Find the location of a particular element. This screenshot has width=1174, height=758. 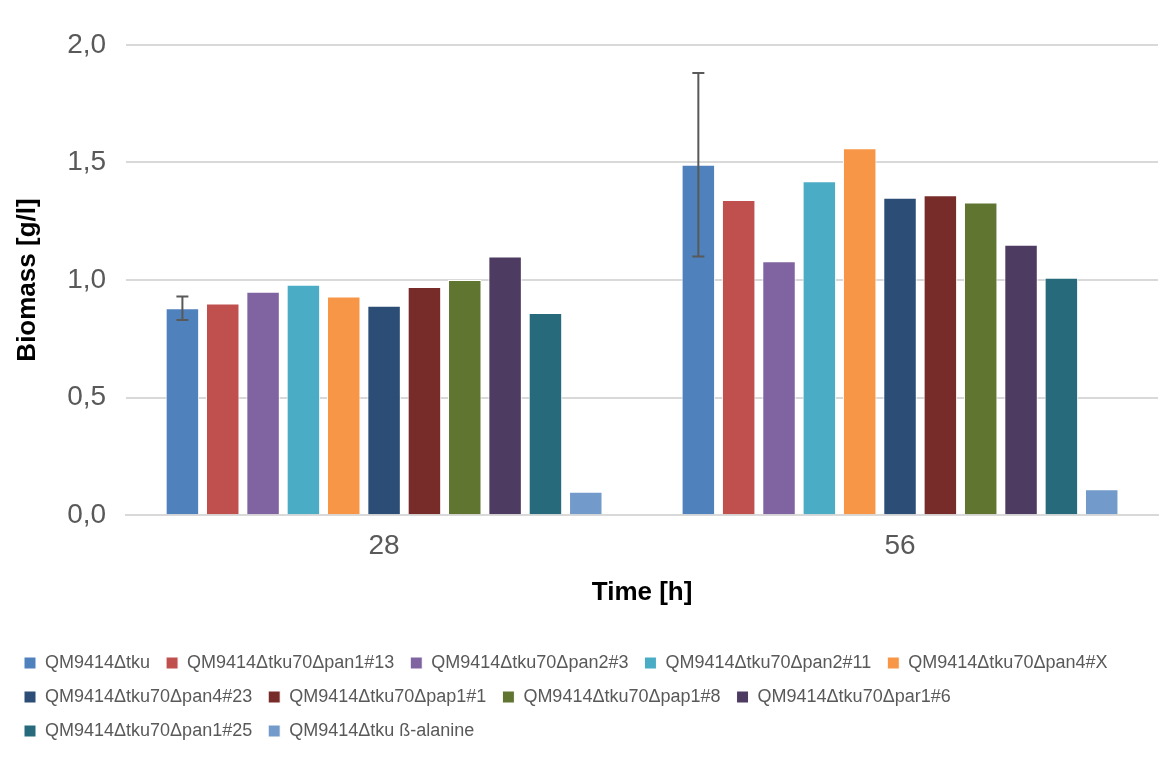

legend-label: QM9414Δtku70Δpan2#3 is located at coordinates (530, 661).